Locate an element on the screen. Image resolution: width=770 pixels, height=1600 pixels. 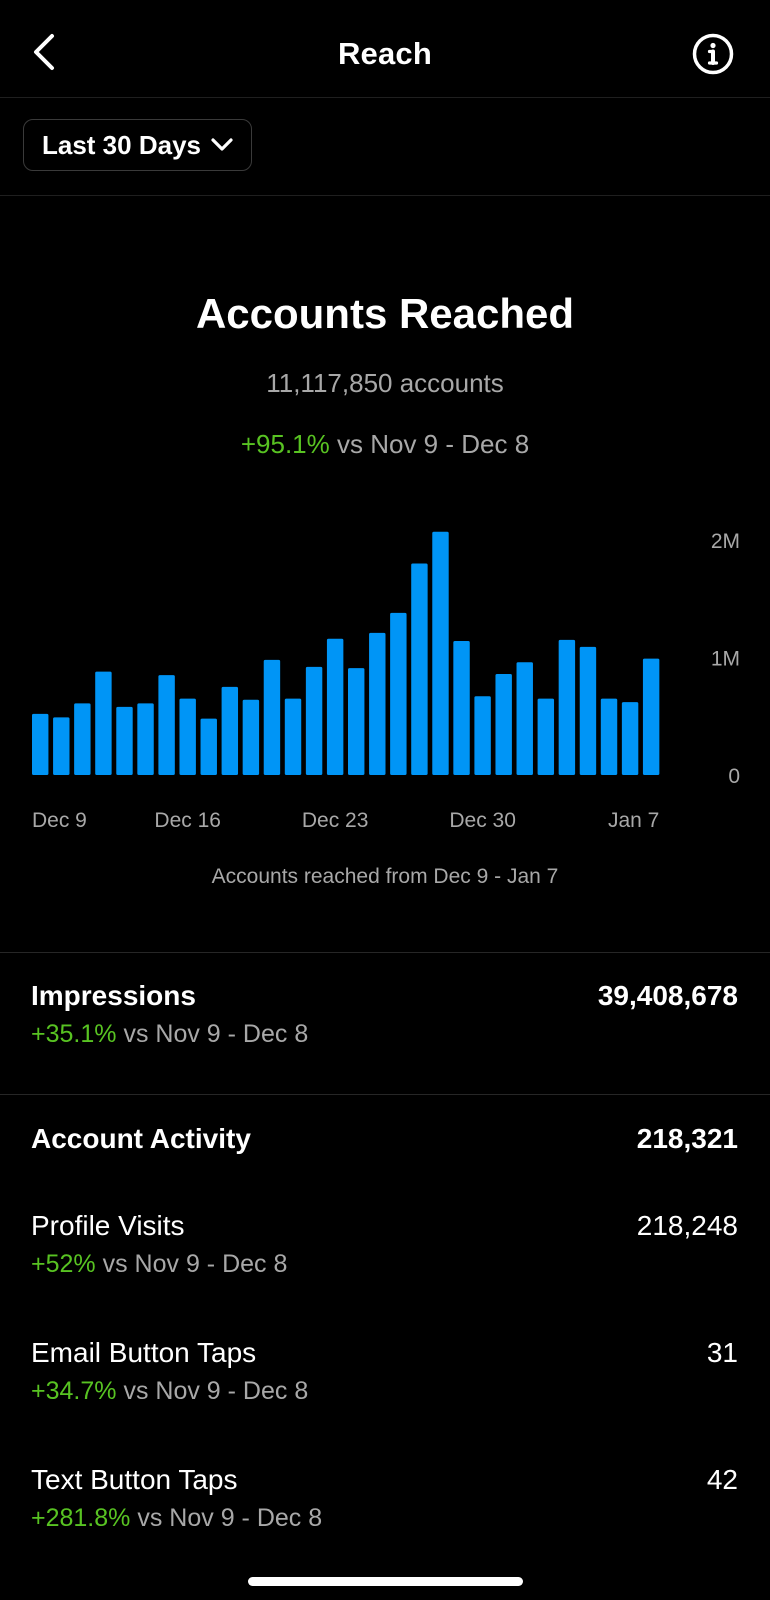
date-range-dropdown: Last 30 Days is located at coordinates (137, 145).